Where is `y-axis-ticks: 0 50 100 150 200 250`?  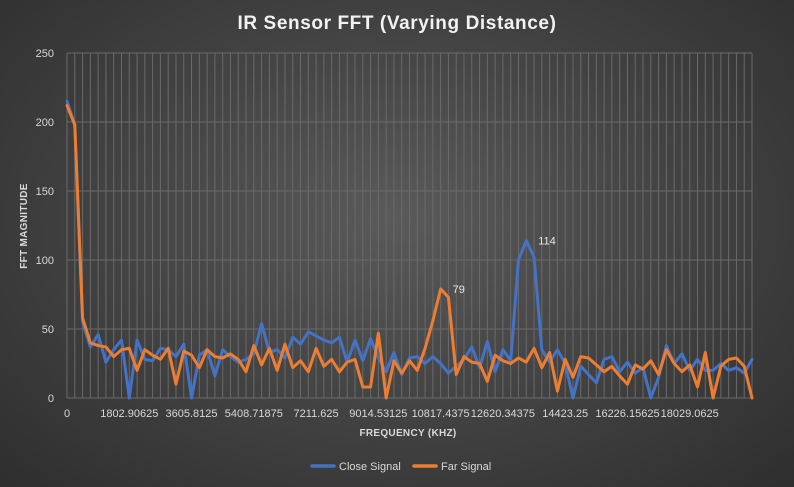
y-axis-ticks: 0 50 100 150 200 250 is located at coordinates (45, 226).